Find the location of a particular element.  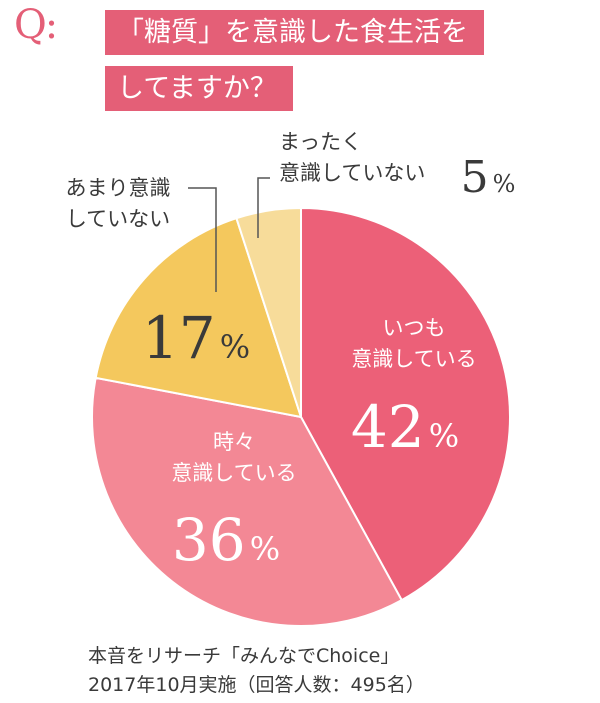

value-unit-never: % is located at coordinates (504, 184).